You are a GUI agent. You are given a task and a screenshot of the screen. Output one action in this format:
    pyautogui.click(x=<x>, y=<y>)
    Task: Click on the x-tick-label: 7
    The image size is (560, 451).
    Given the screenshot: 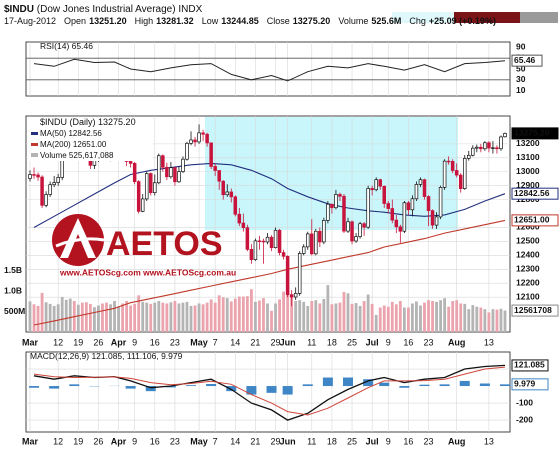 What is the action you would take?
    pyautogui.click(x=215, y=441)
    